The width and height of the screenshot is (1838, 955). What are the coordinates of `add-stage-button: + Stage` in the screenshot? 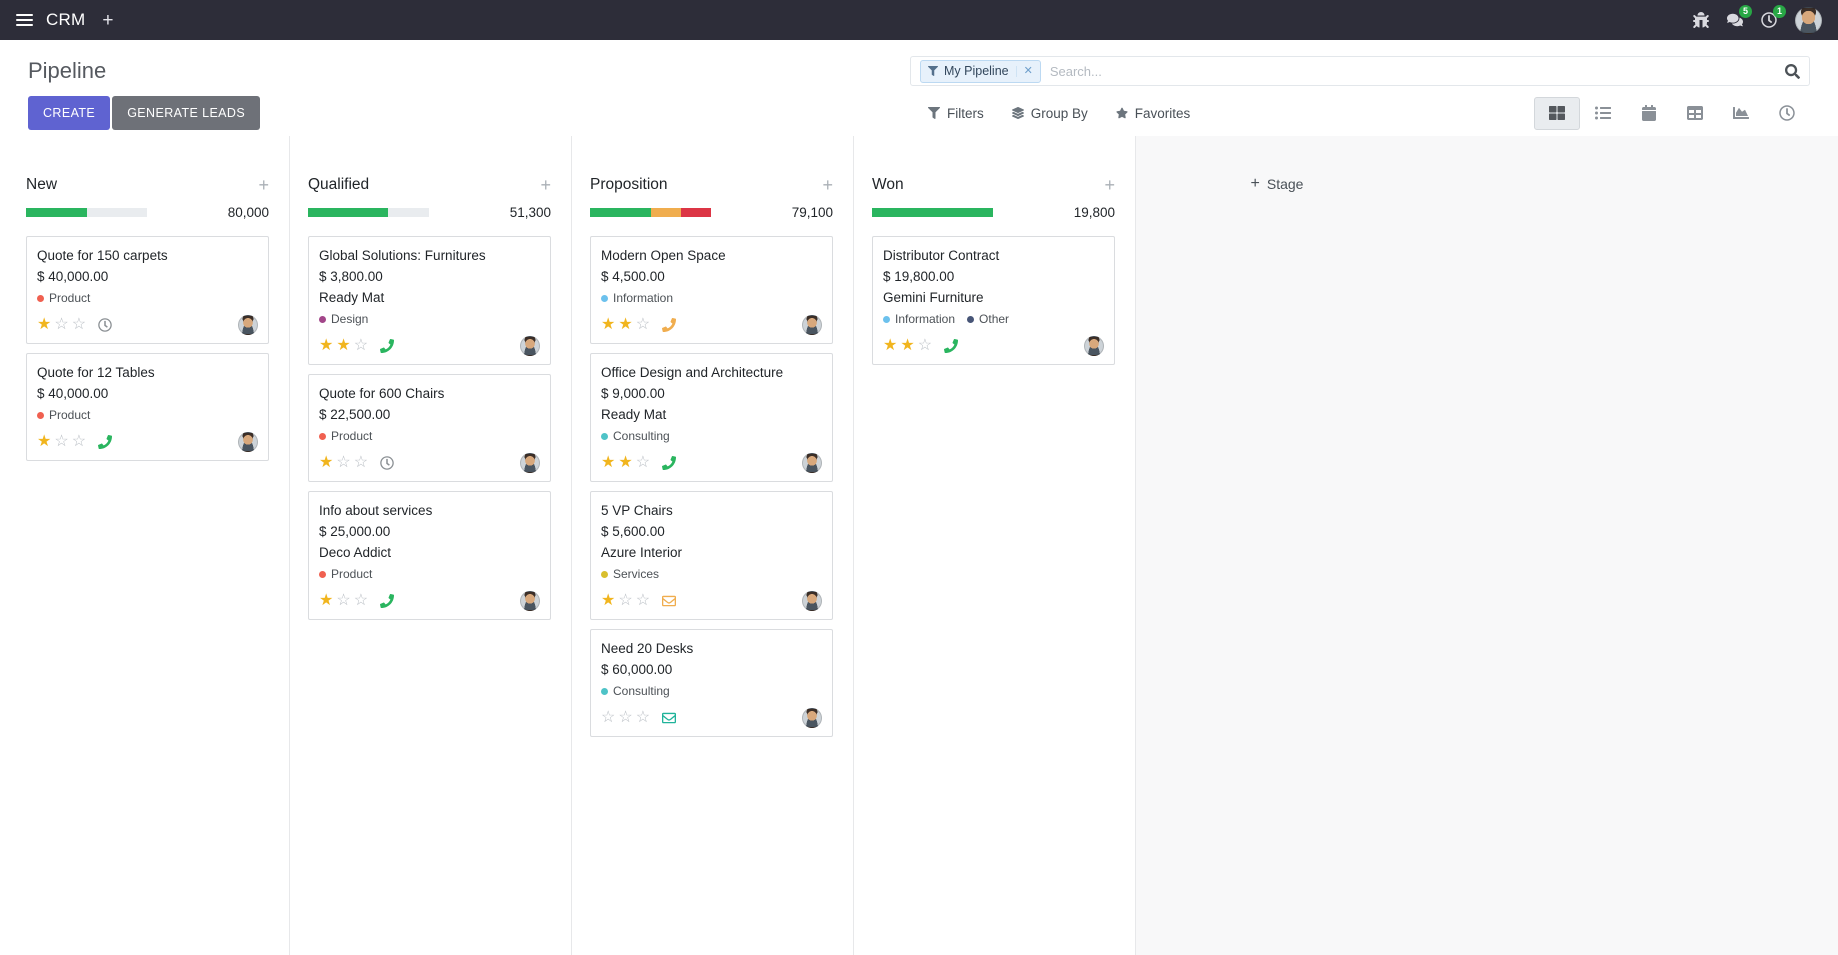 It's located at (1277, 184).